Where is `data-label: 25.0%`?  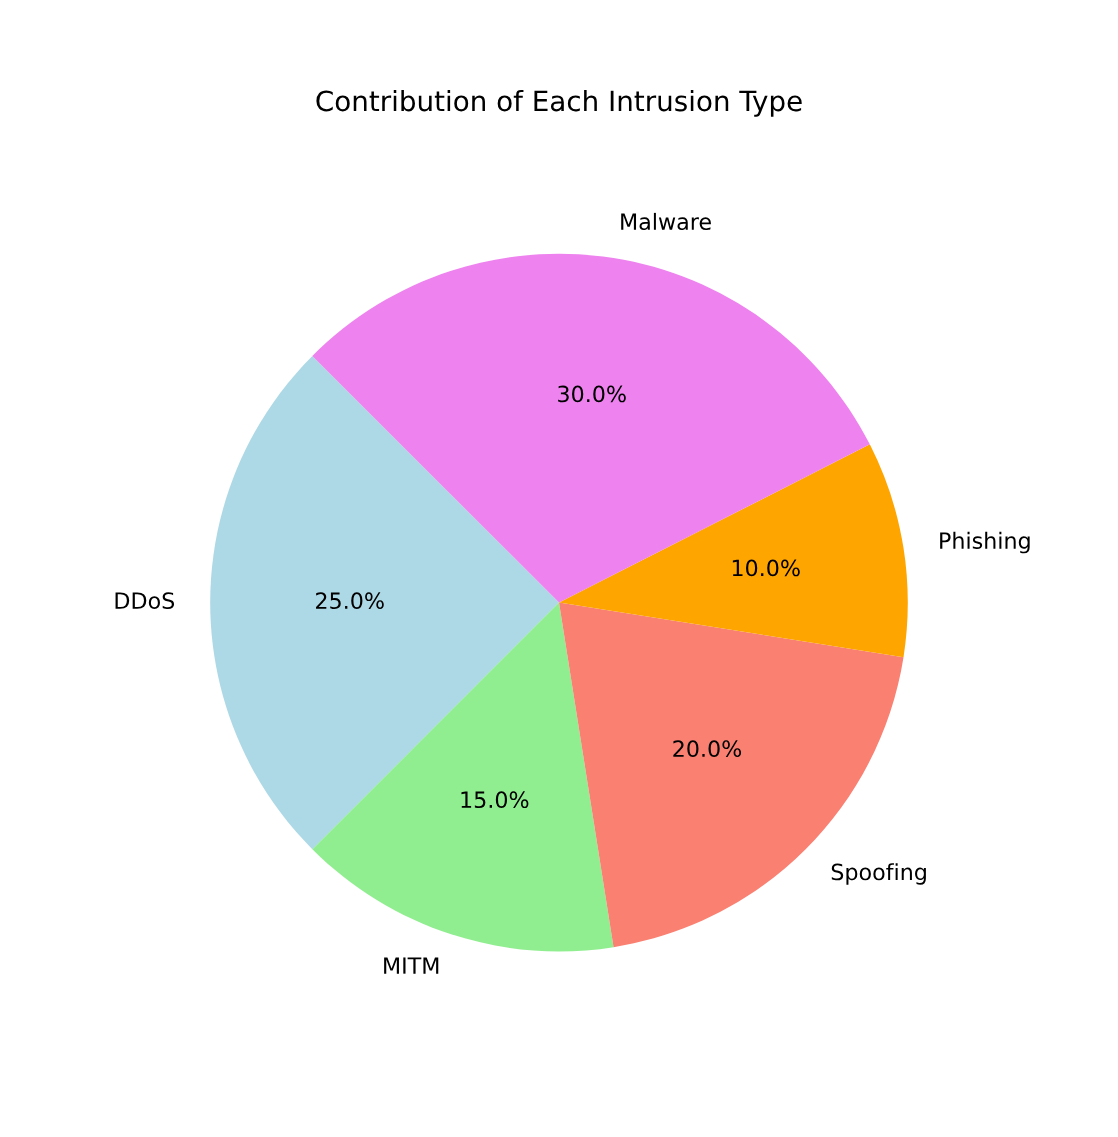 data-label: 25.0% is located at coordinates (350, 601).